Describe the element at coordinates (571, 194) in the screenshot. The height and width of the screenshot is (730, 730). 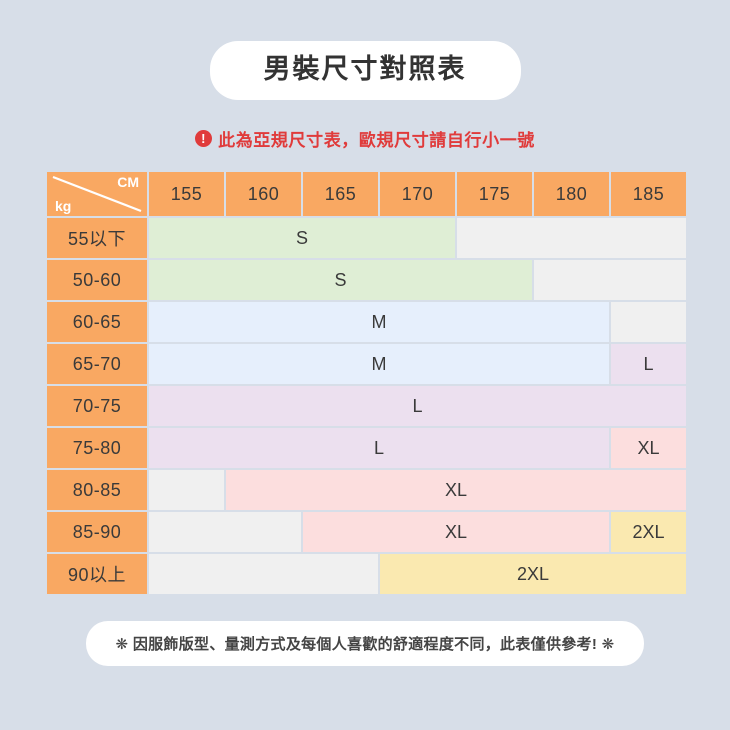
I see `column-header-180: 180` at that location.